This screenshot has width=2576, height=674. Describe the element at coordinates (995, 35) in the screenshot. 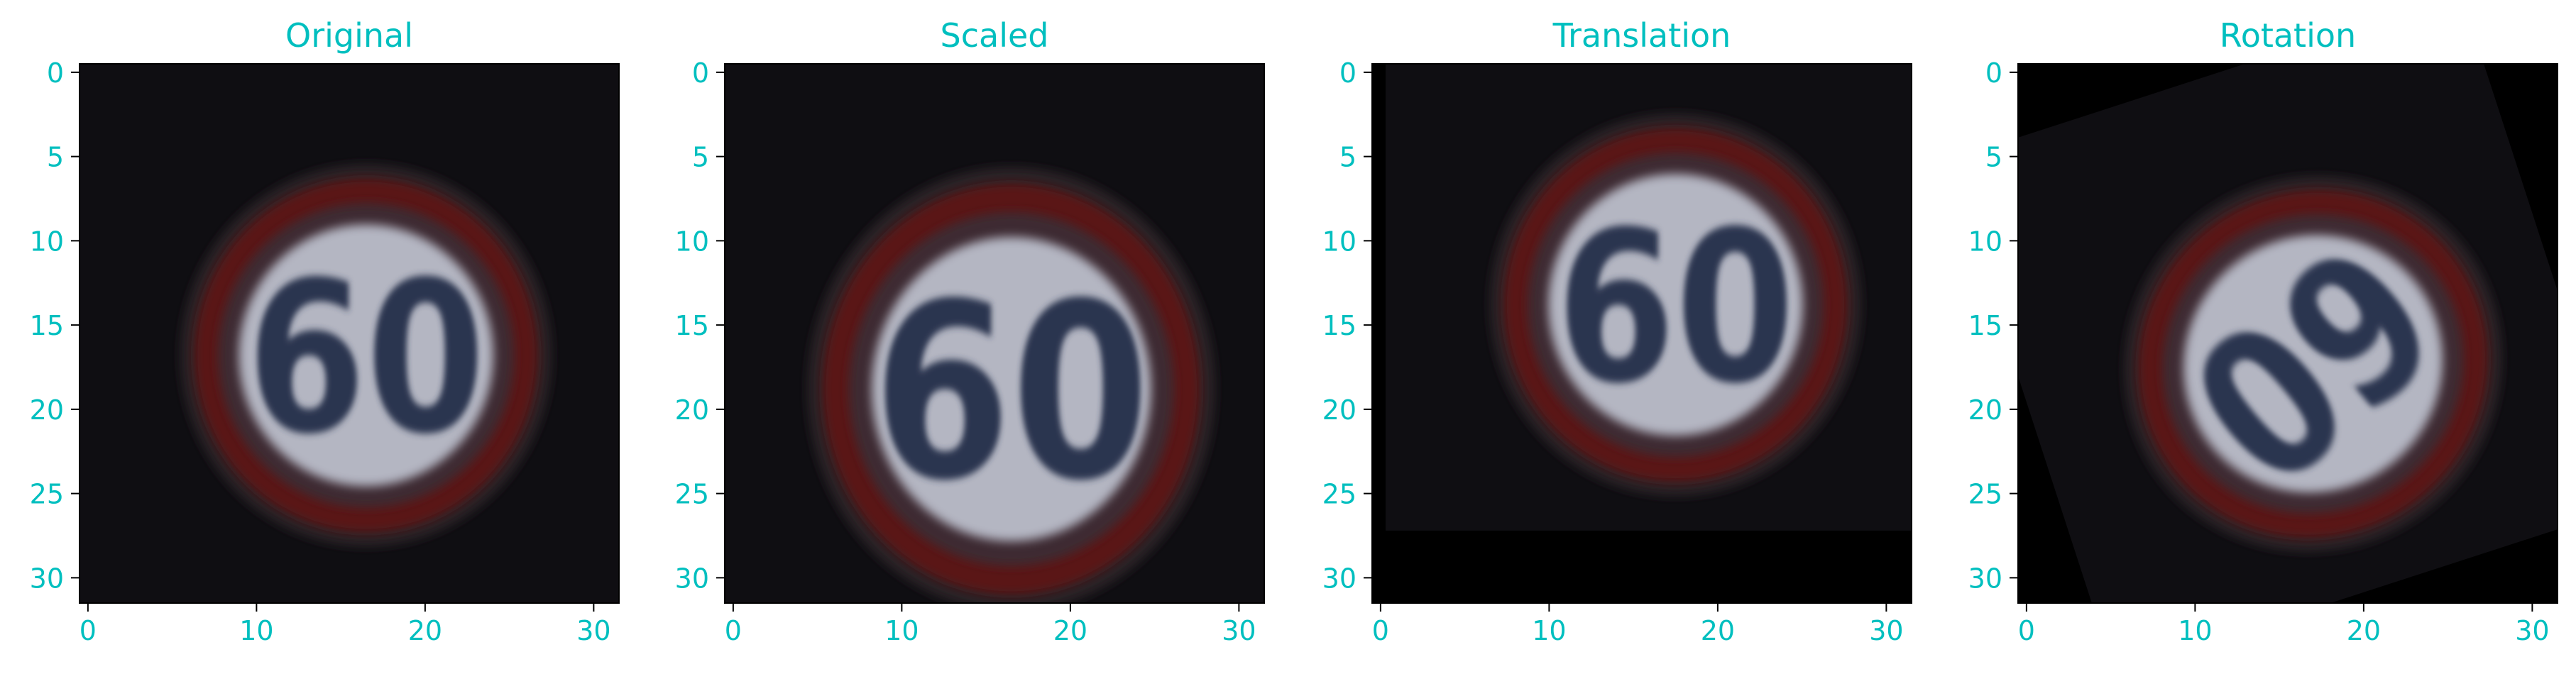

I see `panel-title: Scaled` at that location.